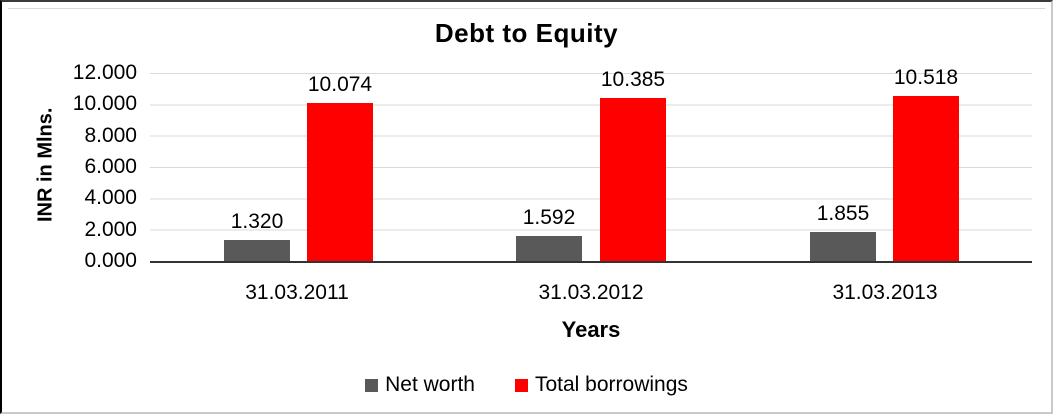  Describe the element at coordinates (372, 385) in the screenshot. I see `net-worth-swatch-icon` at that location.